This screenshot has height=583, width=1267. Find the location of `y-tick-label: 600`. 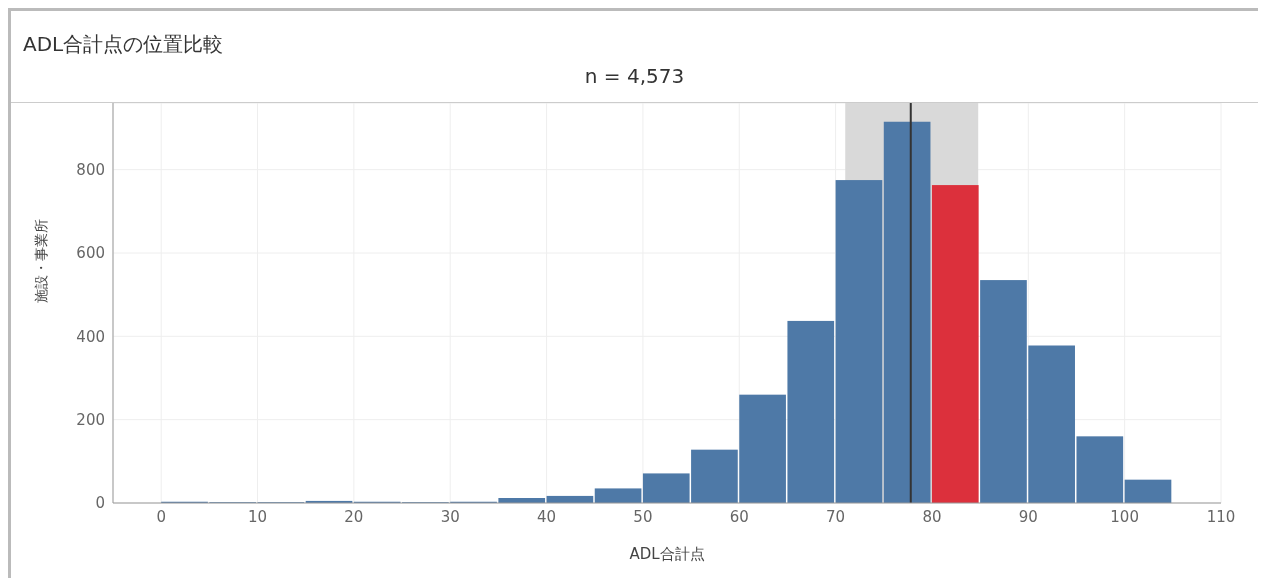

y-tick-label: 600 is located at coordinates (90, 253).